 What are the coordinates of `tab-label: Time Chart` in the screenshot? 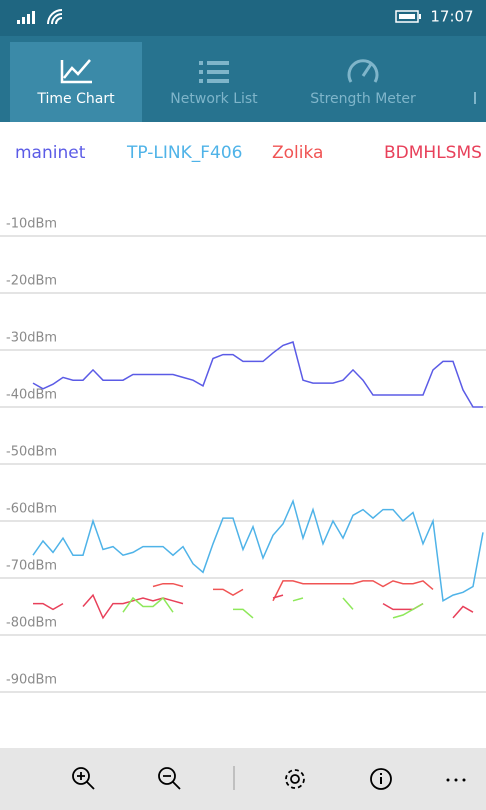 It's located at (75, 99).